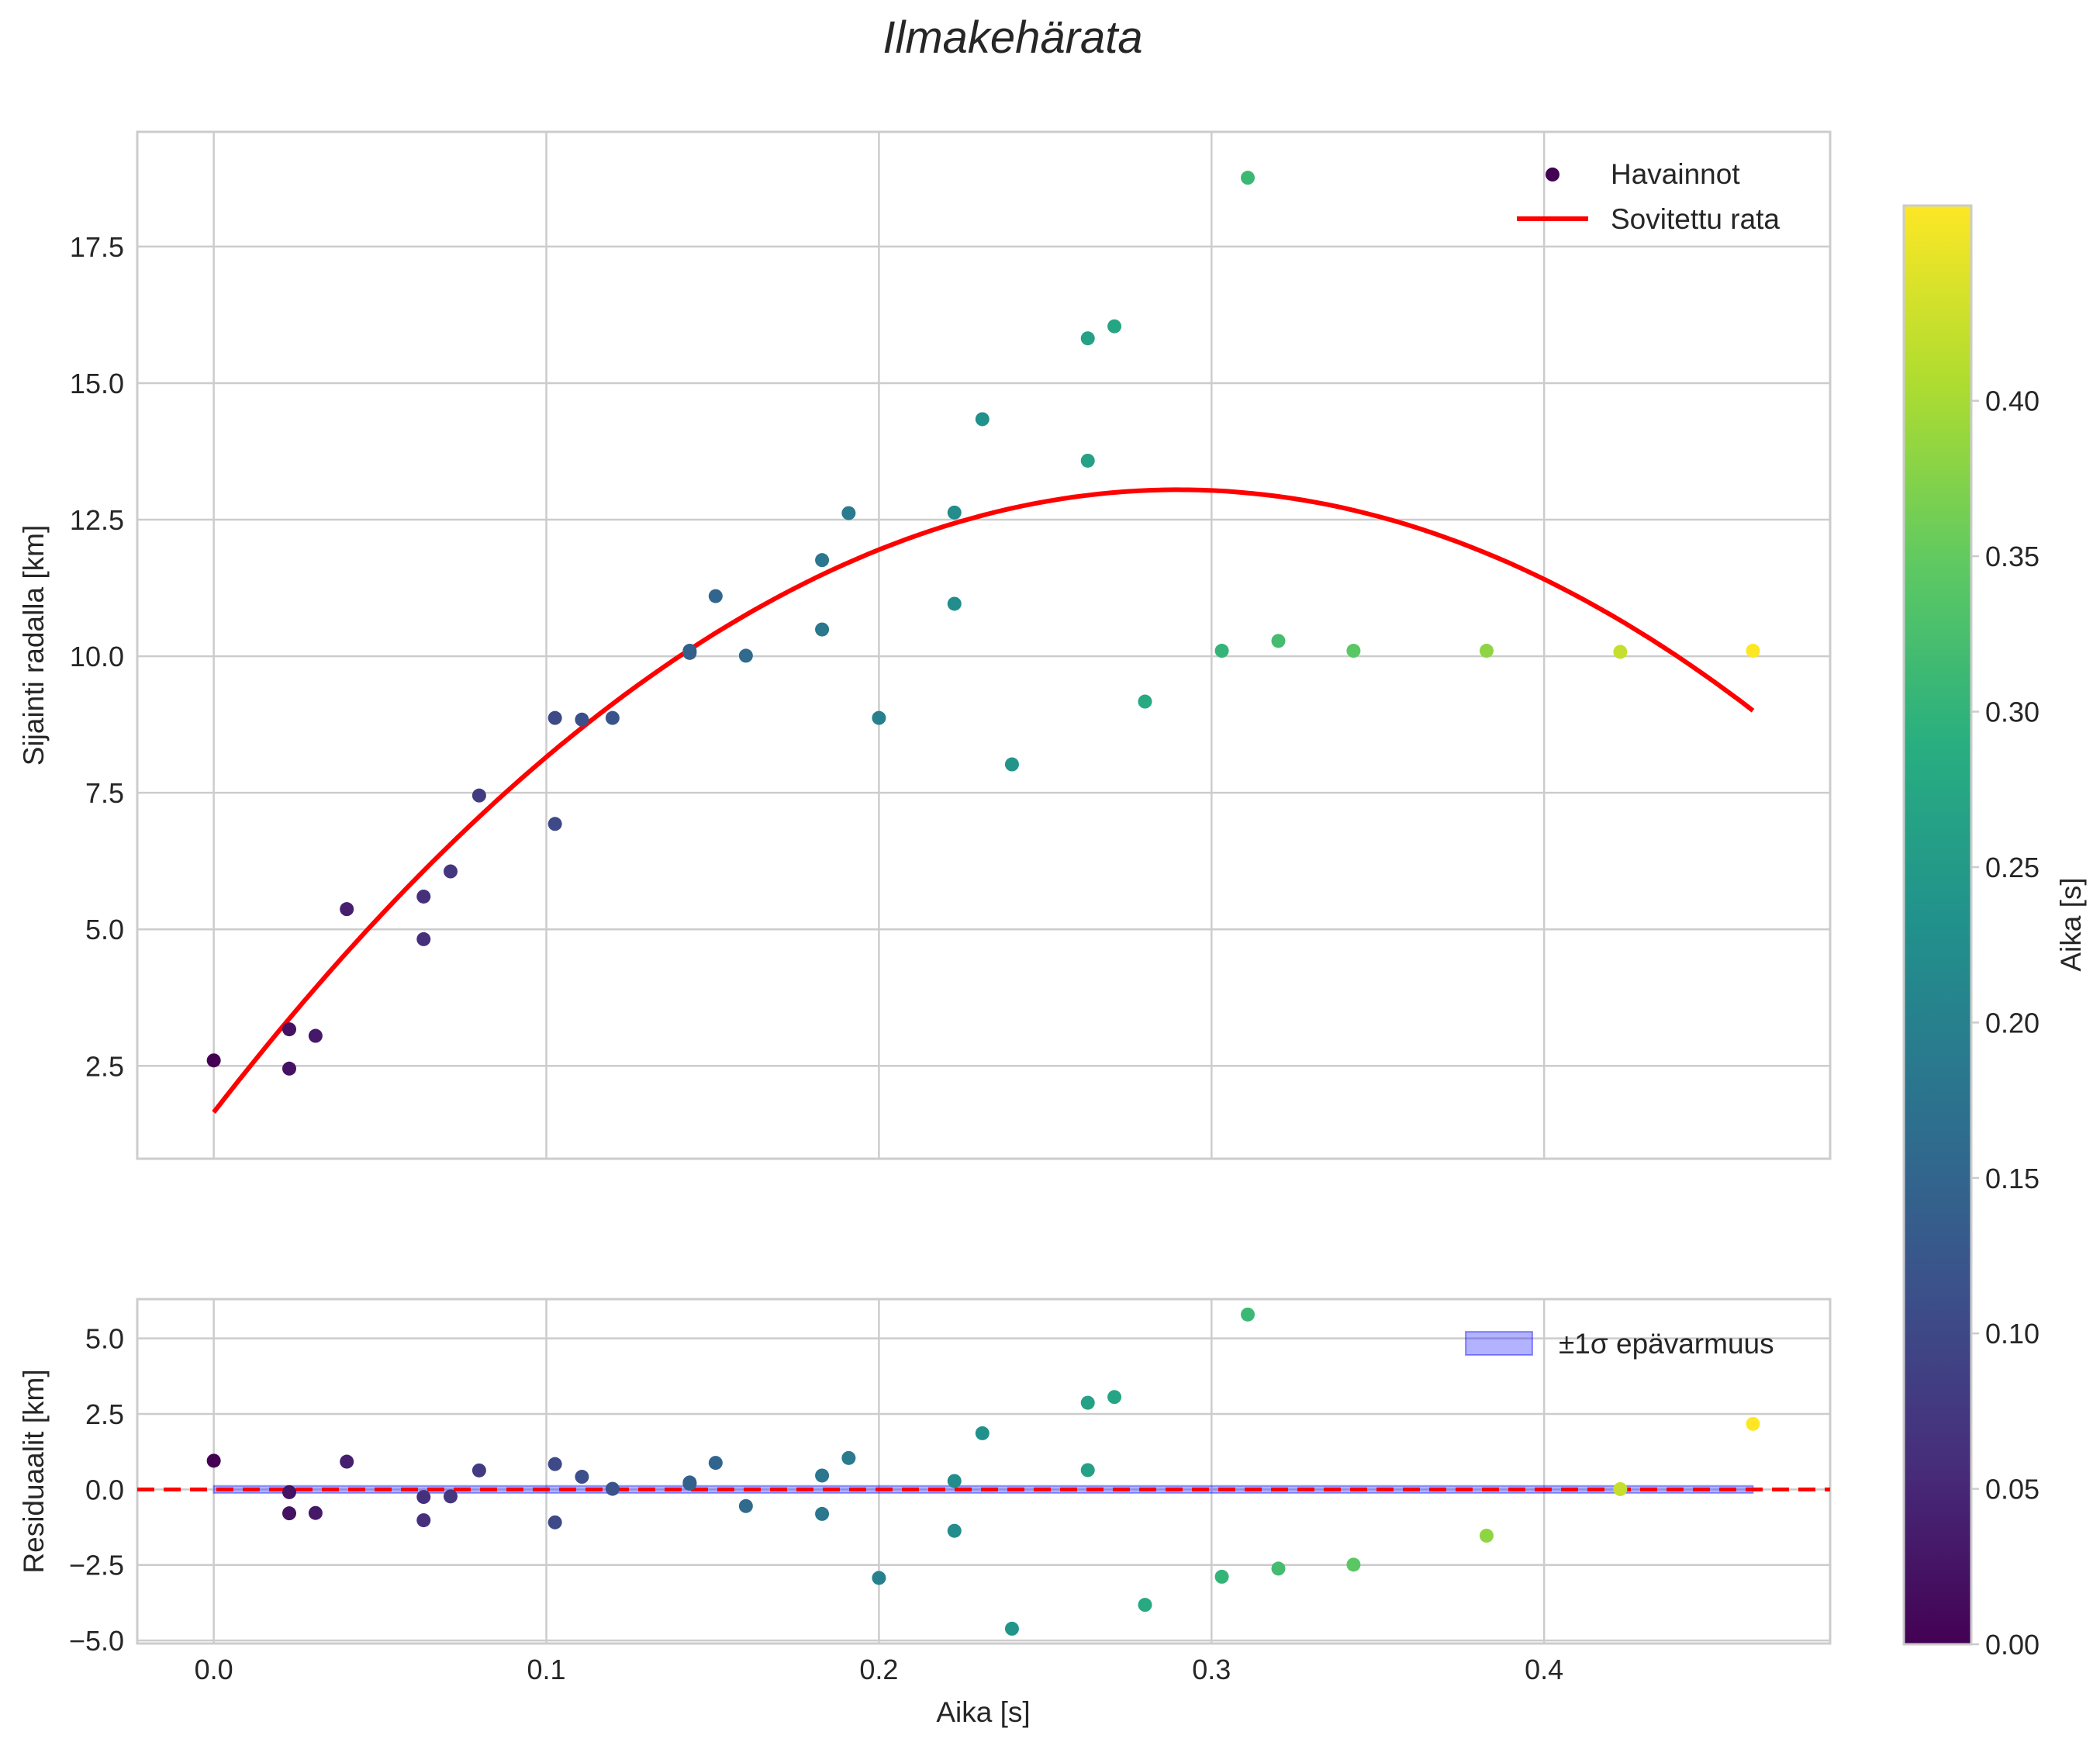 The width and height of the screenshot is (2100, 1742). I want to click on colorbar-tick-label: 0.35, so click(2012, 556).